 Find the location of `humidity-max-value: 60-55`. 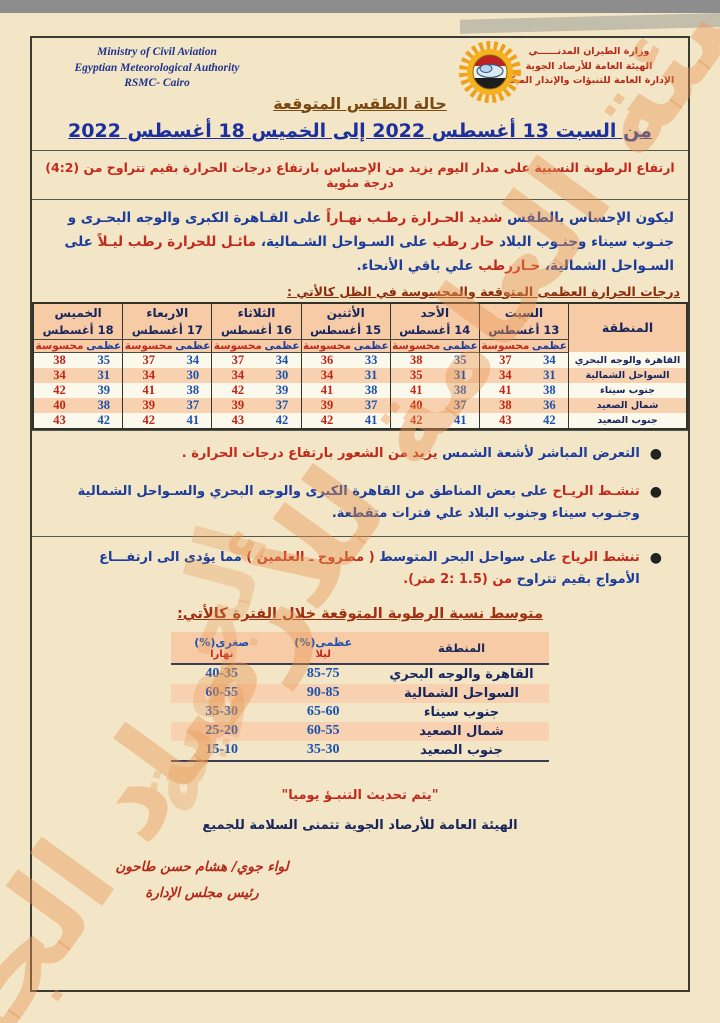

humidity-max-value: 60-55 is located at coordinates (323, 731).